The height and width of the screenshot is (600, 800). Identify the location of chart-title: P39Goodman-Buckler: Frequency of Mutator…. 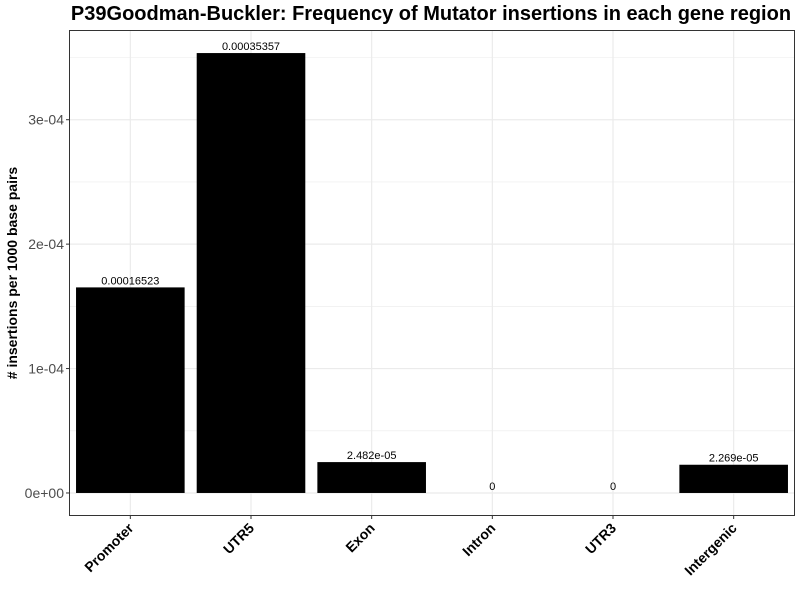
(431, 14).